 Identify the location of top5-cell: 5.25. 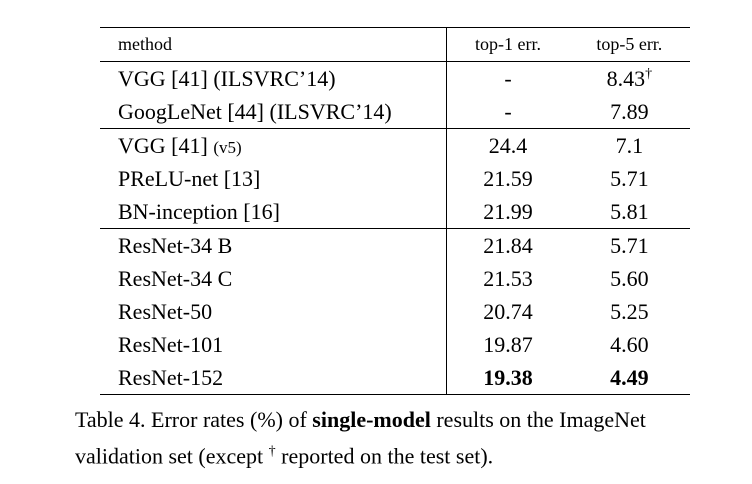
(629, 311).